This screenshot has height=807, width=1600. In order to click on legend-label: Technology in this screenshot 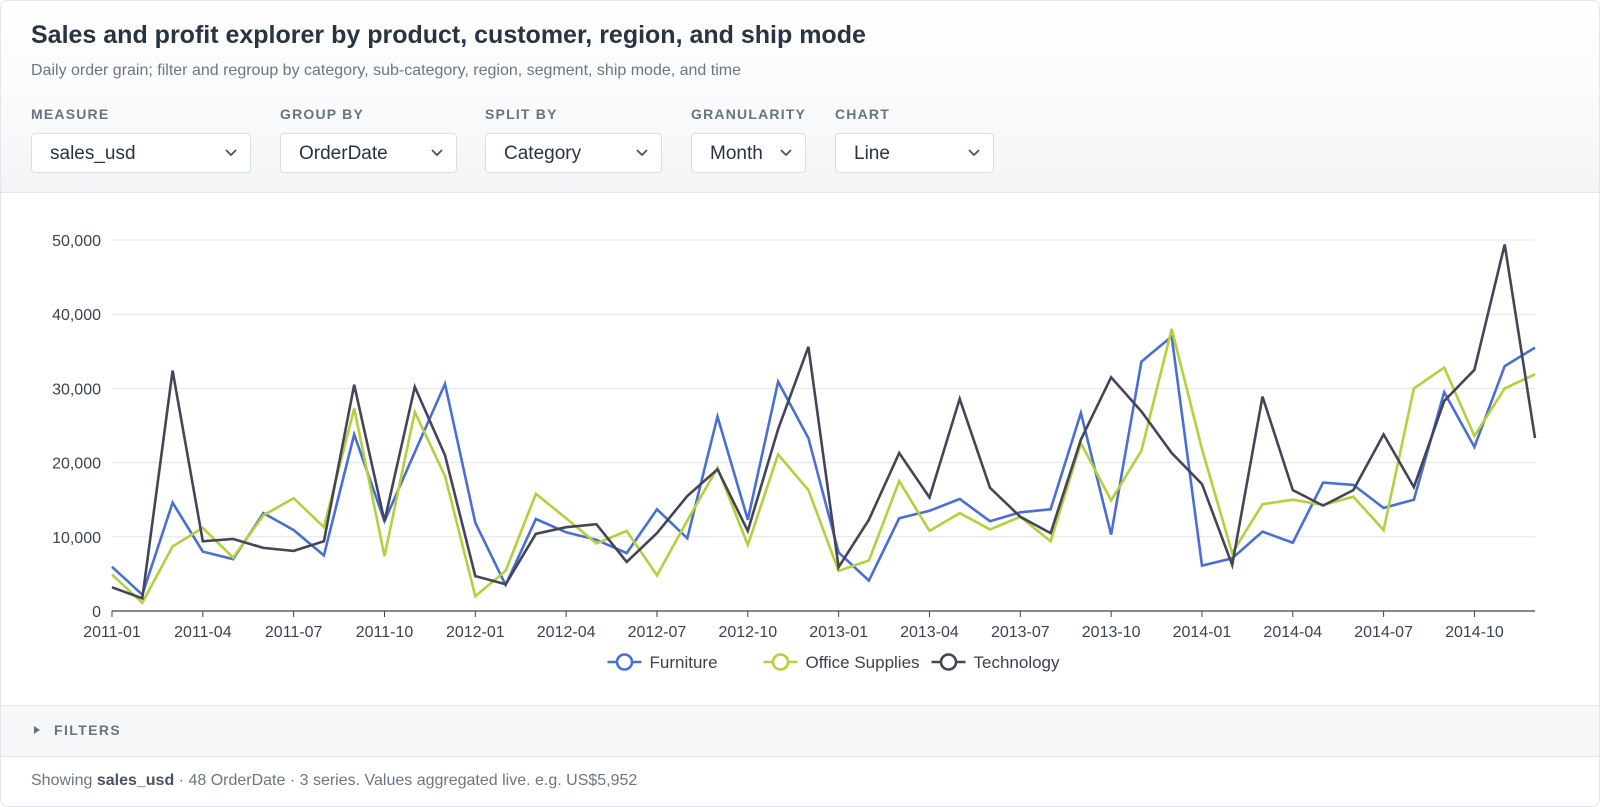, I will do `click(1017, 662)`.